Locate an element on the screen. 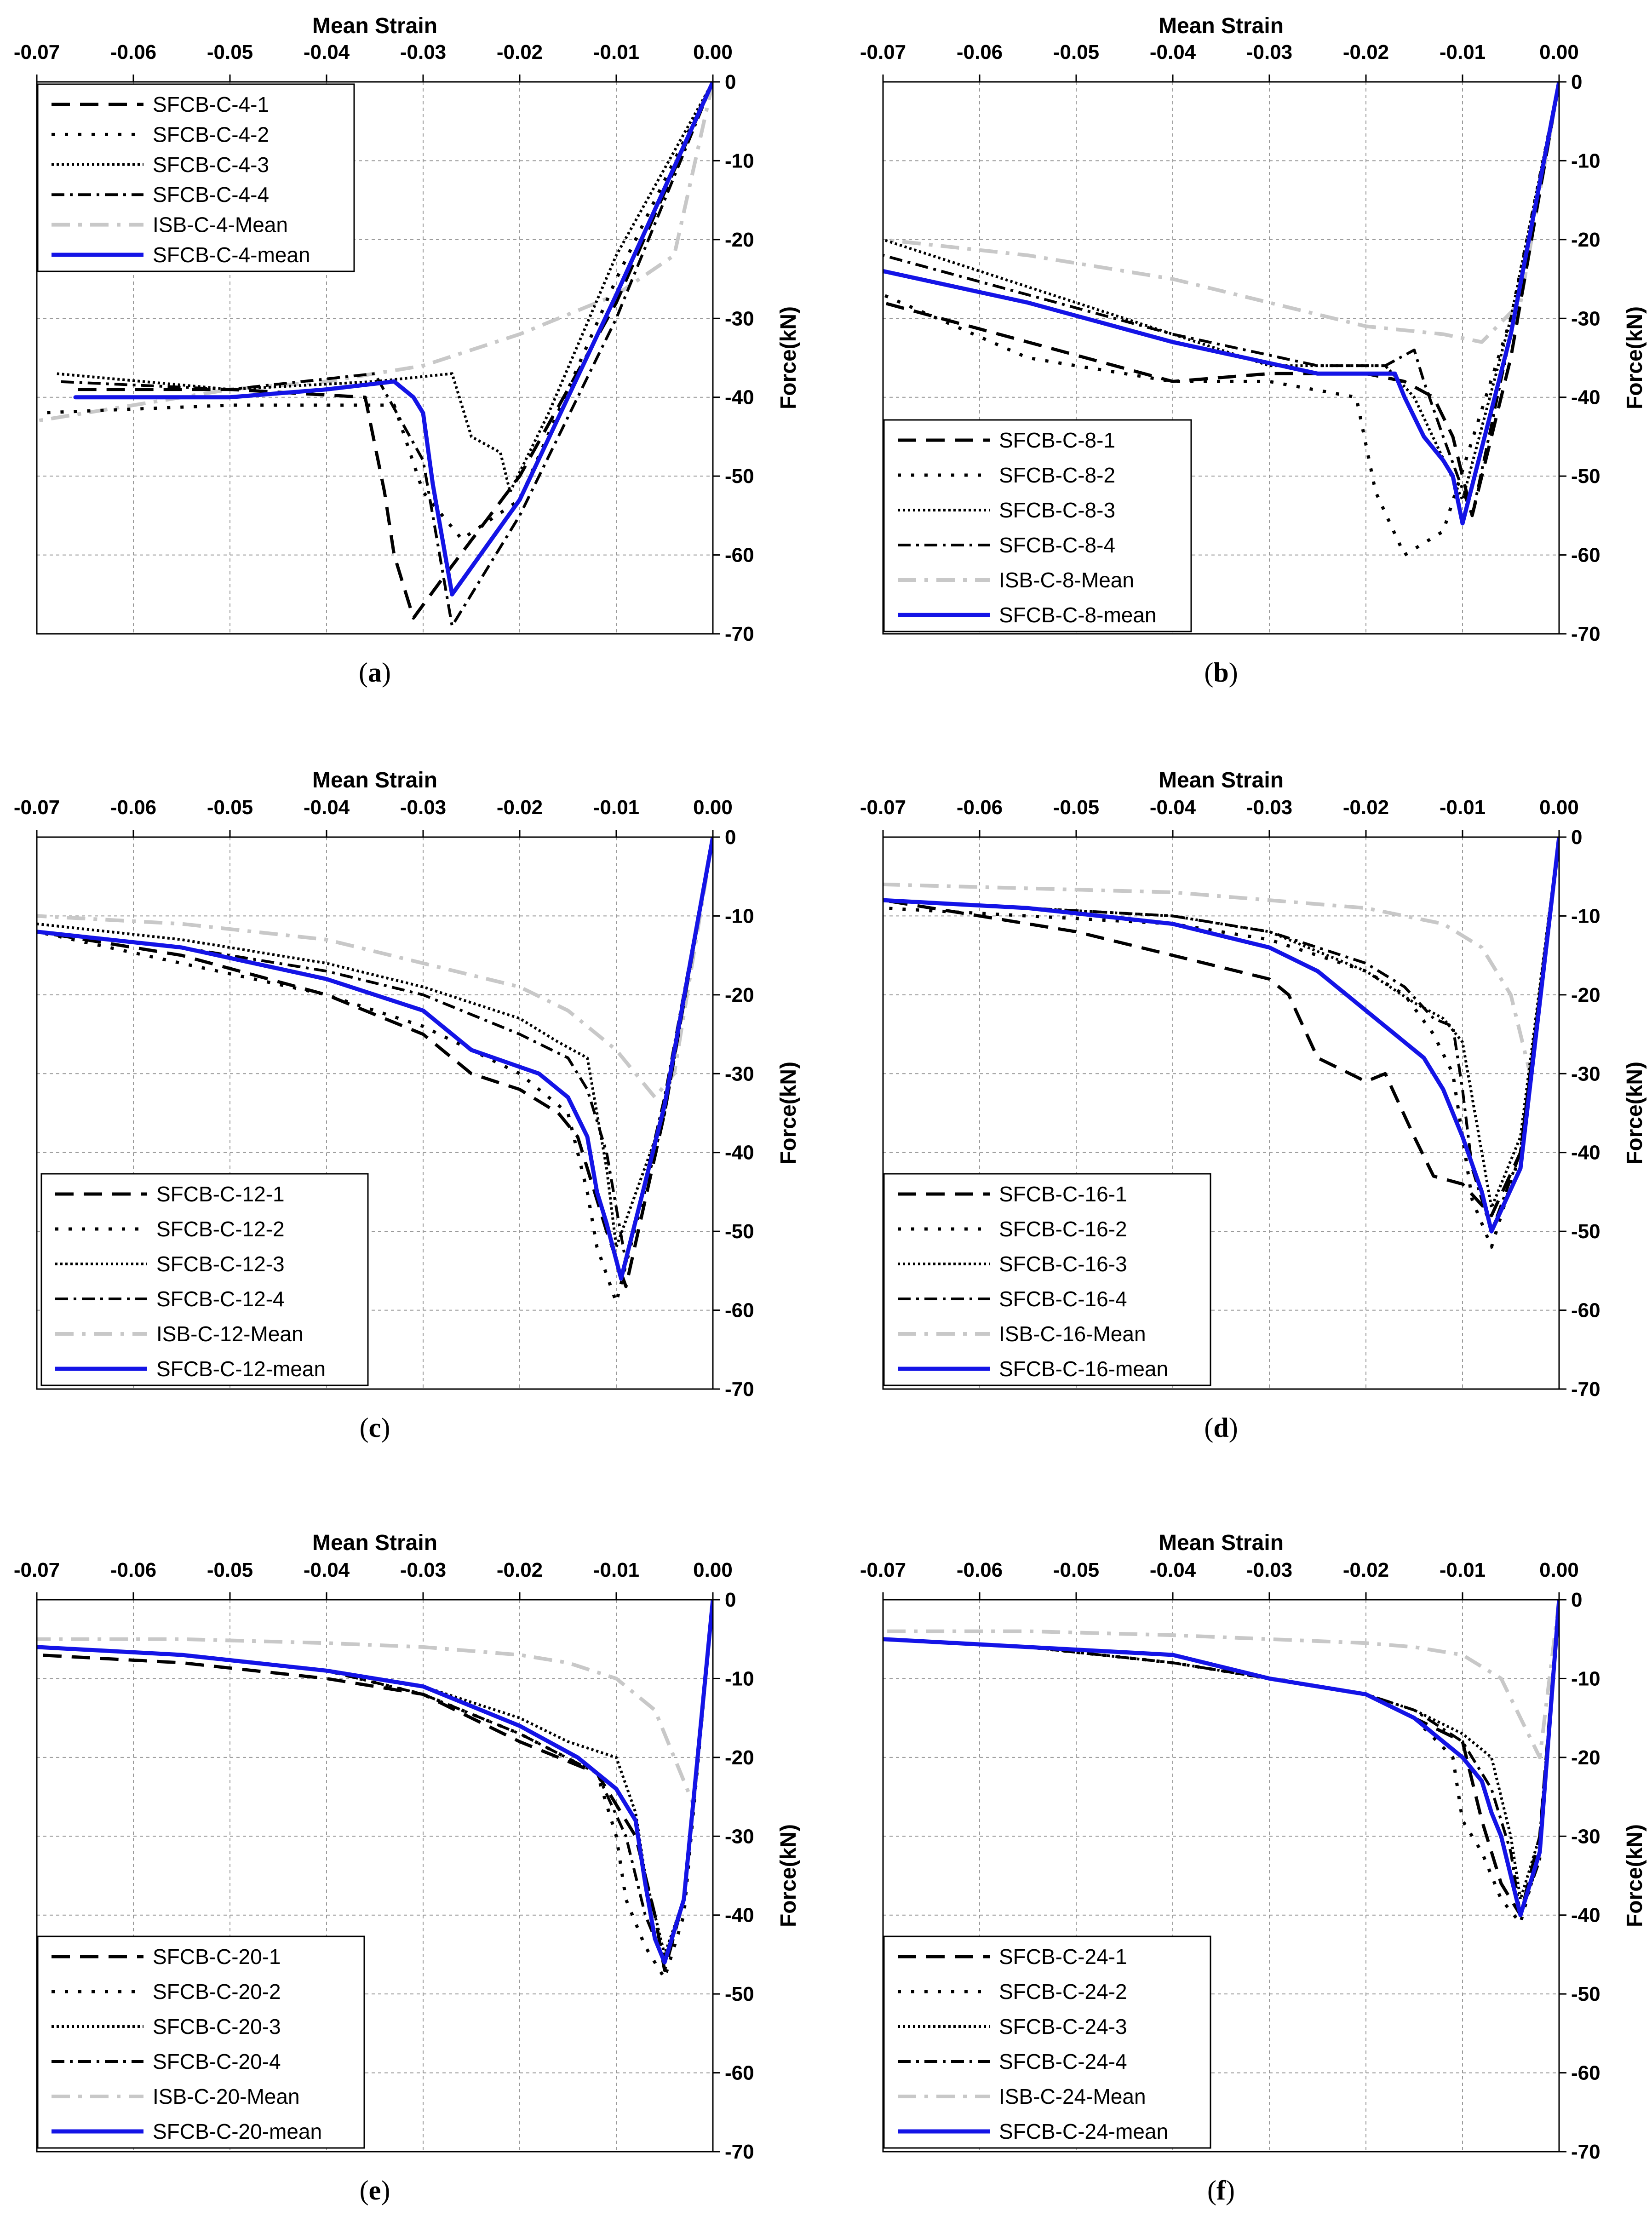 This screenshot has height=2228, width=1652. legend-label: SFCB-C-16-4 is located at coordinates (1063, 1299).